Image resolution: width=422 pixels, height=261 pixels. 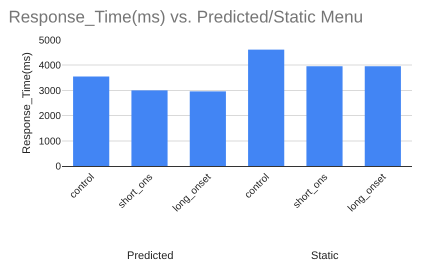 What do you see at coordinates (50, 66) in the screenshot?
I see `y-tick-label: 4000` at bounding box center [50, 66].